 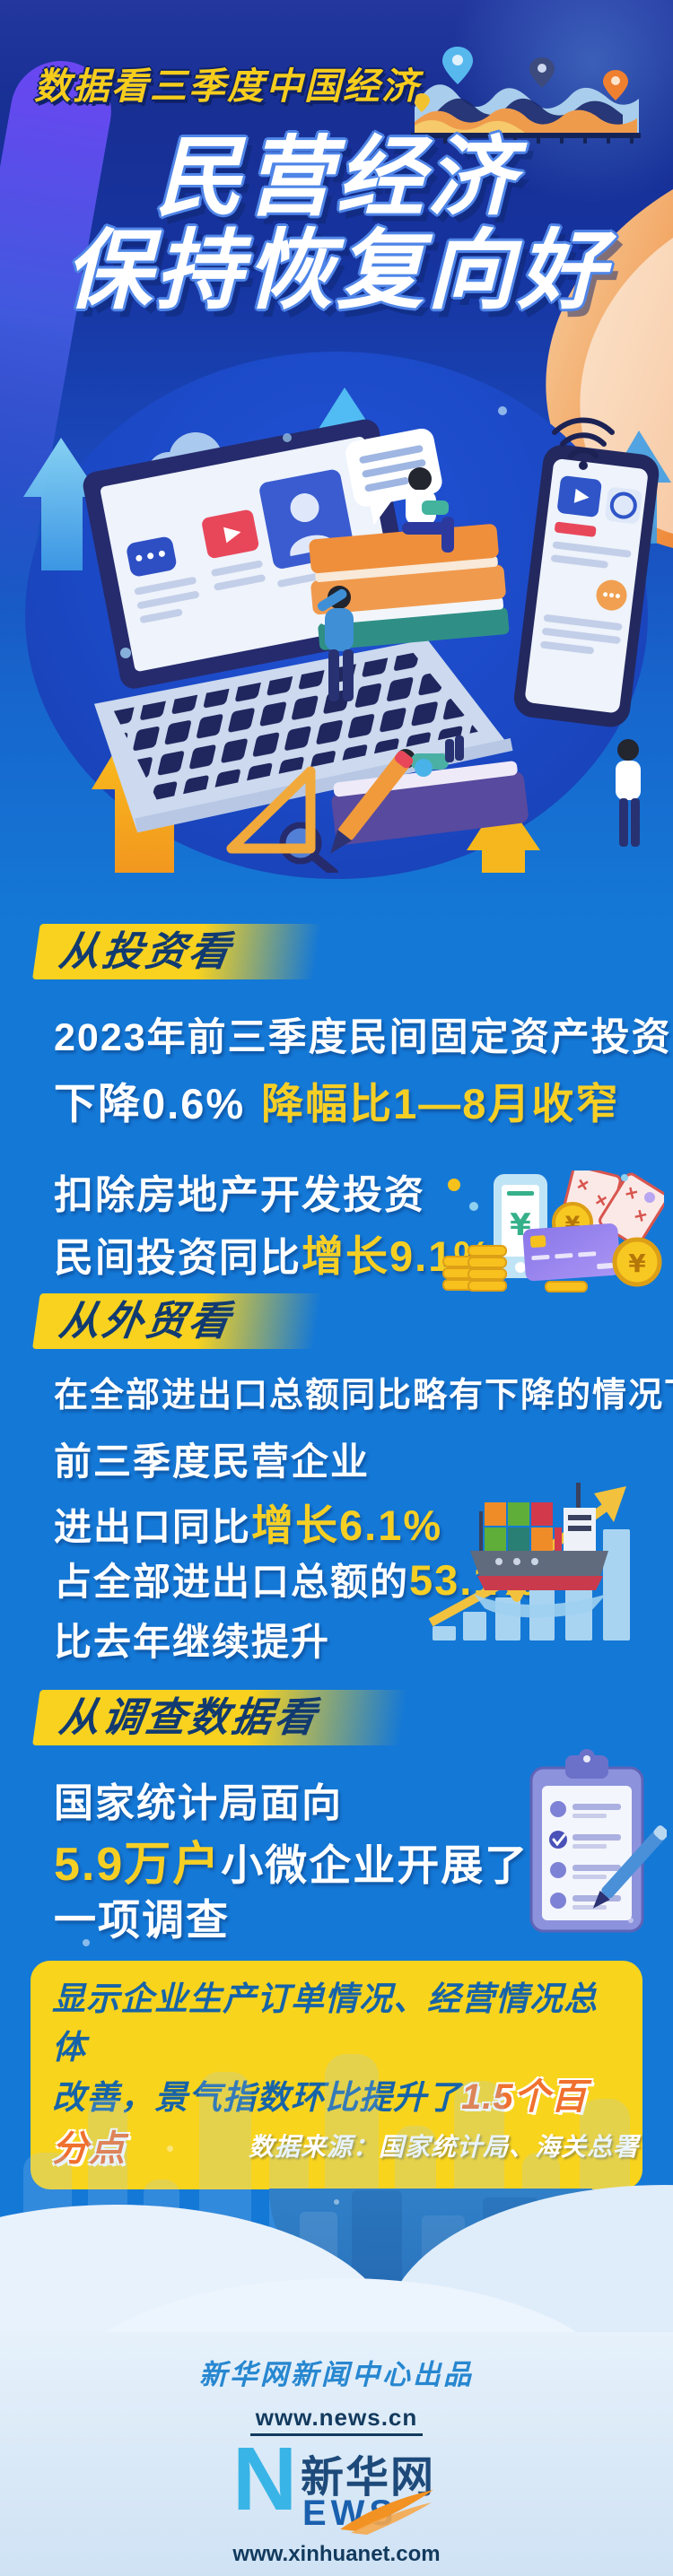 What do you see at coordinates (587, 585) in the screenshot?
I see `smartphone-illustration` at bounding box center [587, 585].